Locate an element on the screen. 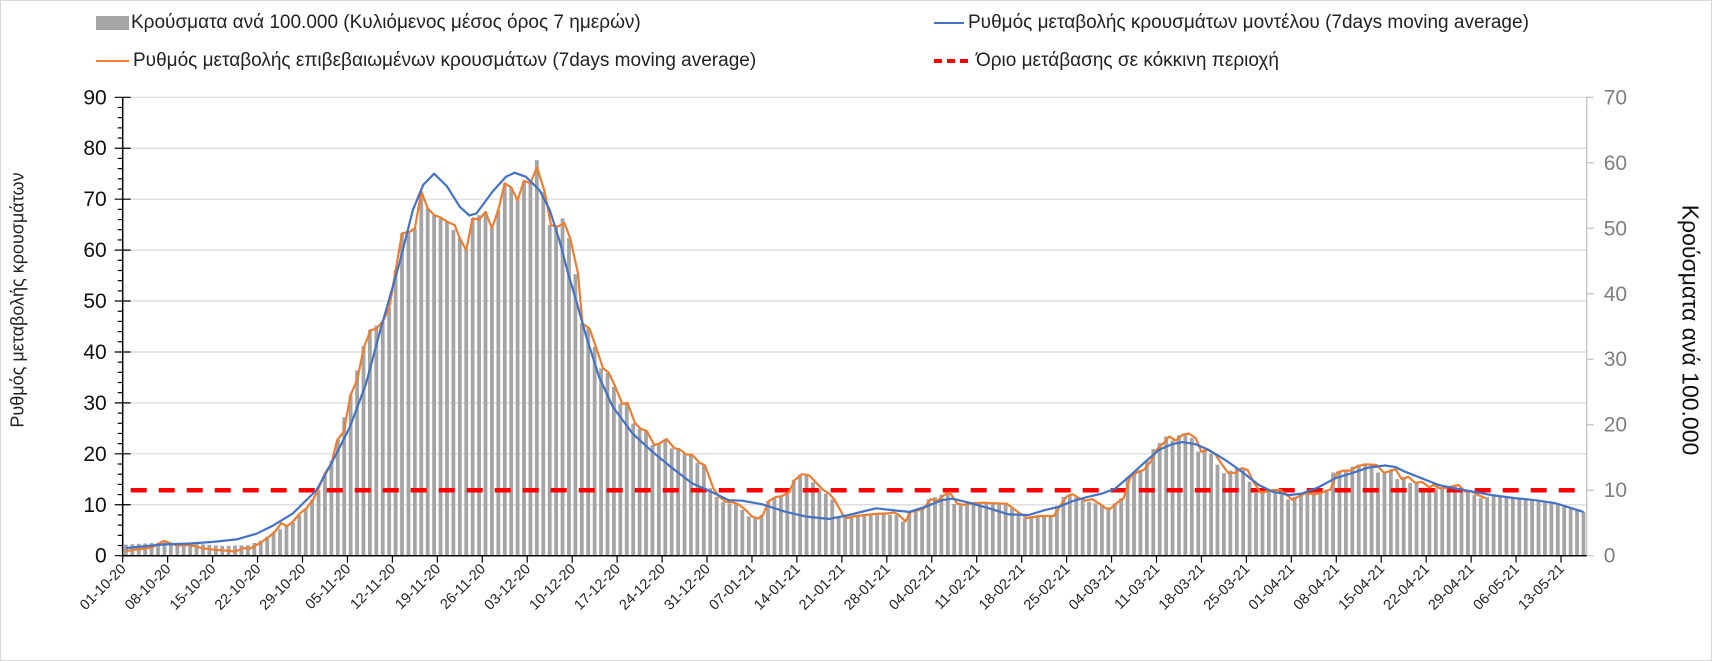  y-tick-label-left: 10 is located at coordinates (94, 505).